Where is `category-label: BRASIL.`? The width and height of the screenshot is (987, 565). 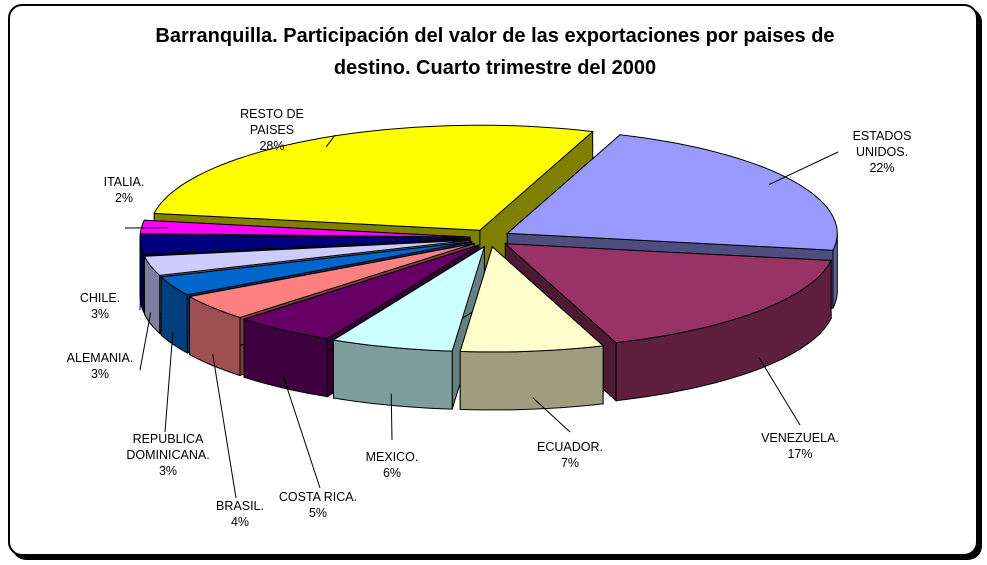 category-label: BRASIL. is located at coordinates (240, 506).